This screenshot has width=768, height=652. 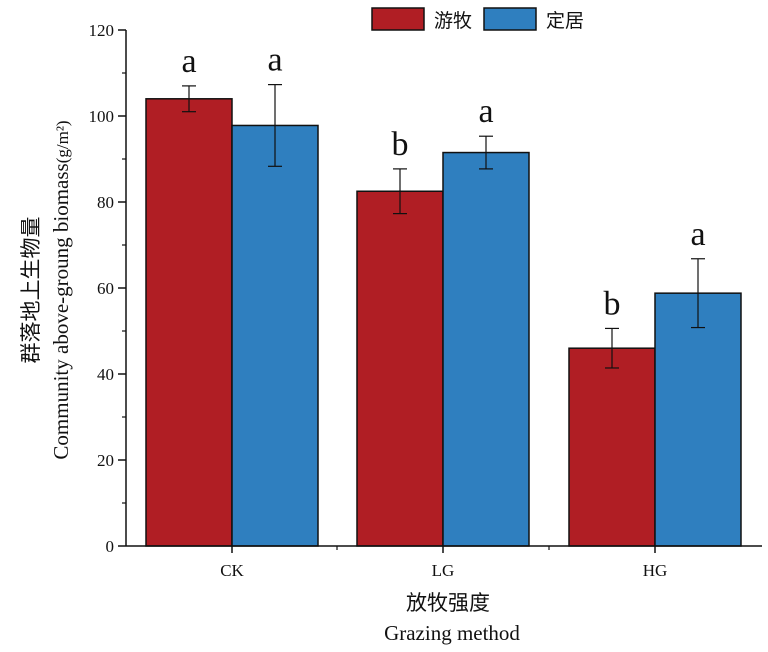 What do you see at coordinates (486, 349) in the screenshot?
I see `bar-lg-s2` at bounding box center [486, 349].